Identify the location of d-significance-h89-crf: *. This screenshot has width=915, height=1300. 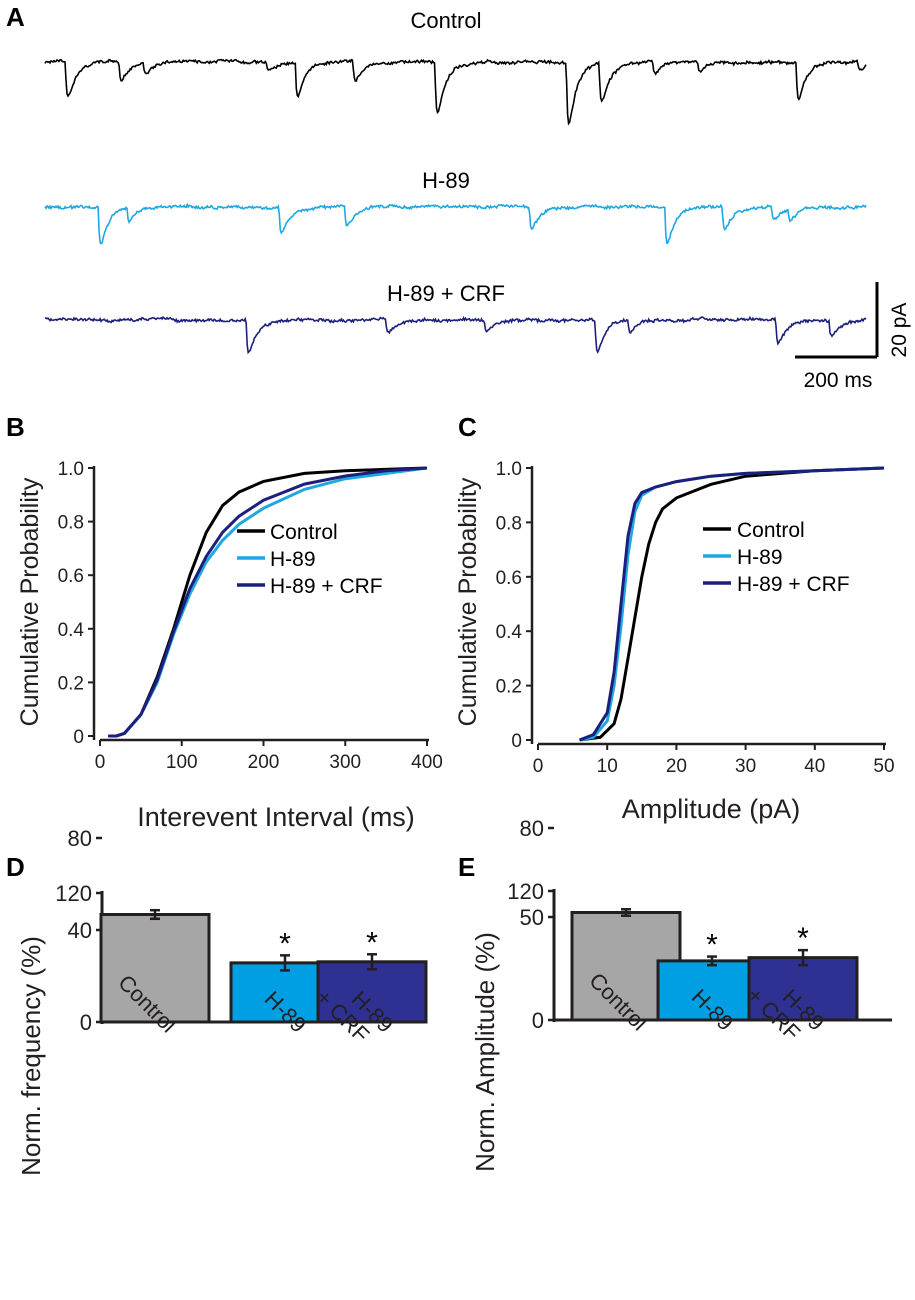
(372, 942).